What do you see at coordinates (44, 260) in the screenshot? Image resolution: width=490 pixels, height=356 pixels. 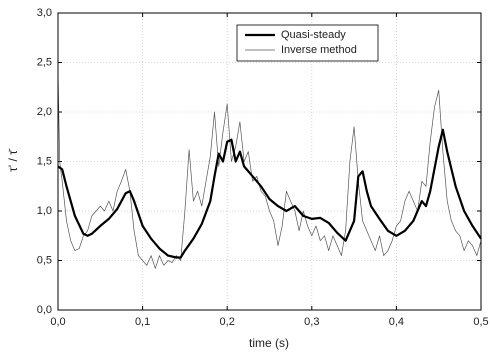 I see `y-tick-label: 0,5` at bounding box center [44, 260].